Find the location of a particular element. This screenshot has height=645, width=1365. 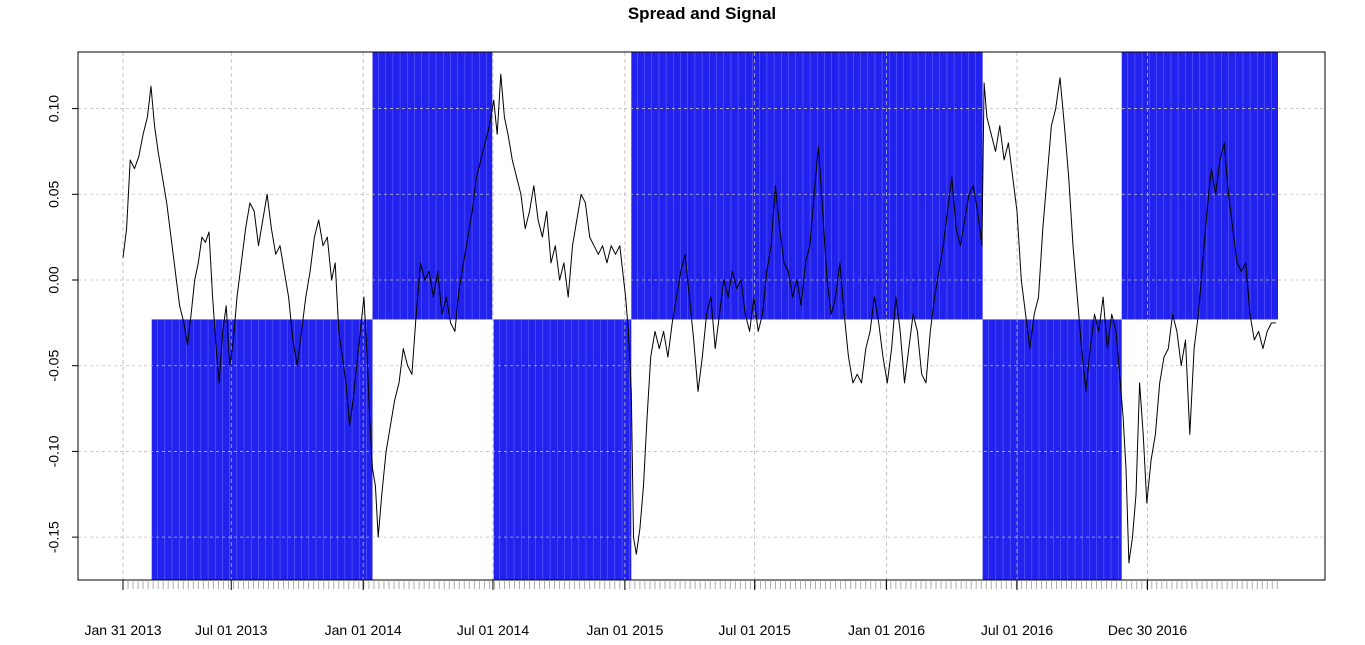

x-tick-label: Jul 01 2015 is located at coordinates (754, 630).